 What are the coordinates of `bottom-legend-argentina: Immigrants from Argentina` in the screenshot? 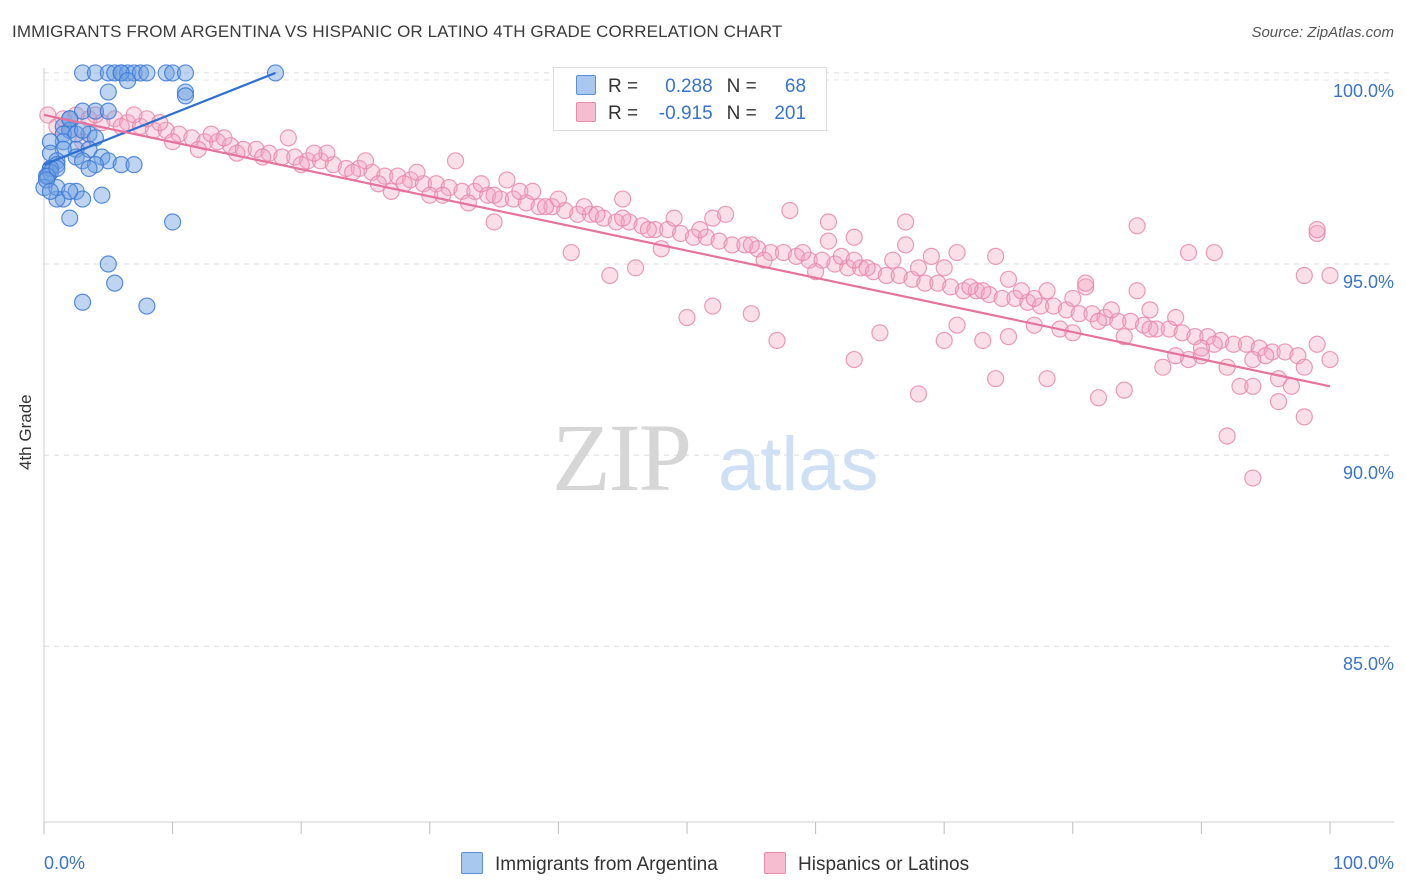 It's located at (589, 864).